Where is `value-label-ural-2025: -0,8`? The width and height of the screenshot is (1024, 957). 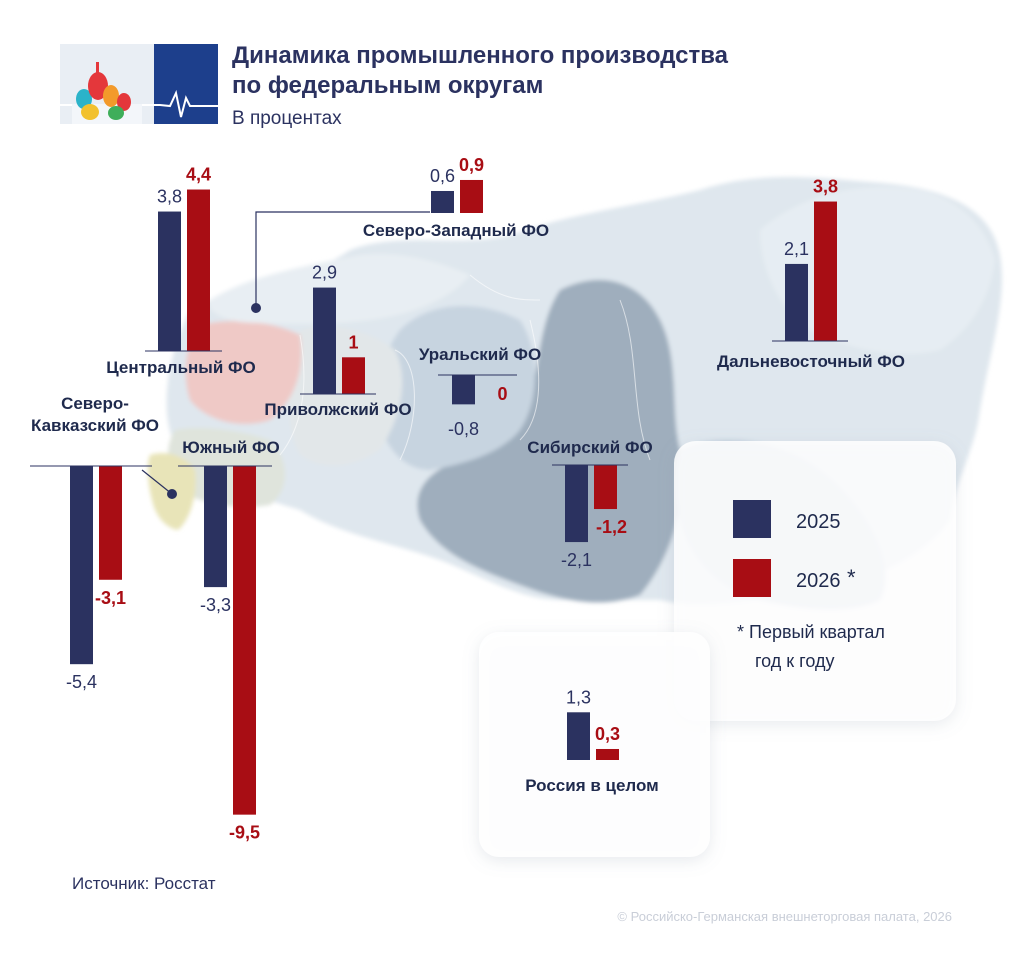 value-label-ural-2025: -0,8 is located at coordinates (463, 429).